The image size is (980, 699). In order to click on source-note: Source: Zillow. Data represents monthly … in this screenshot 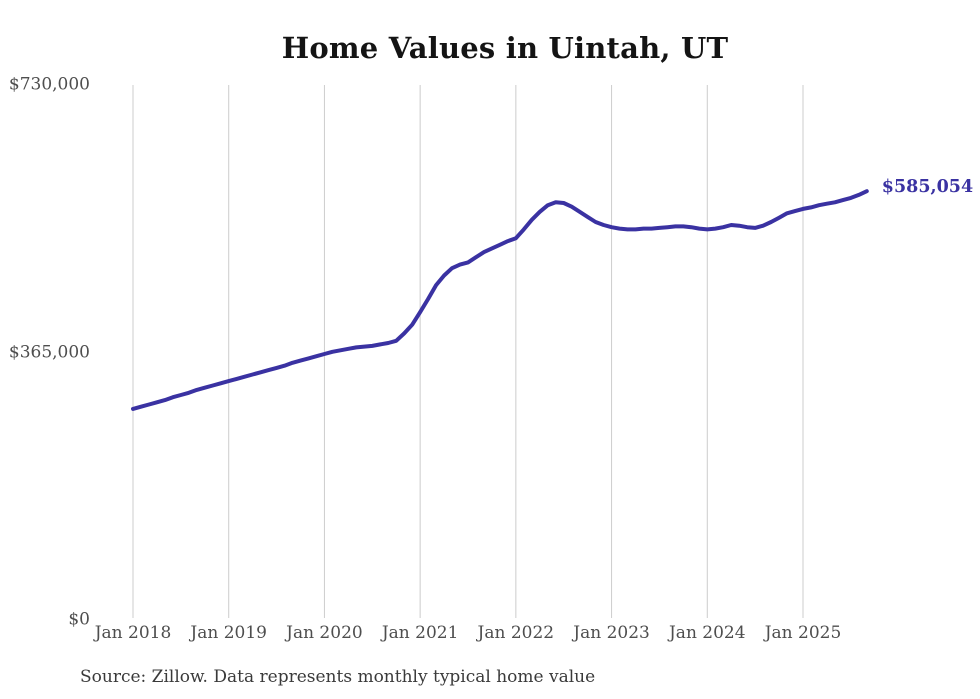, I will do `click(338, 677)`.